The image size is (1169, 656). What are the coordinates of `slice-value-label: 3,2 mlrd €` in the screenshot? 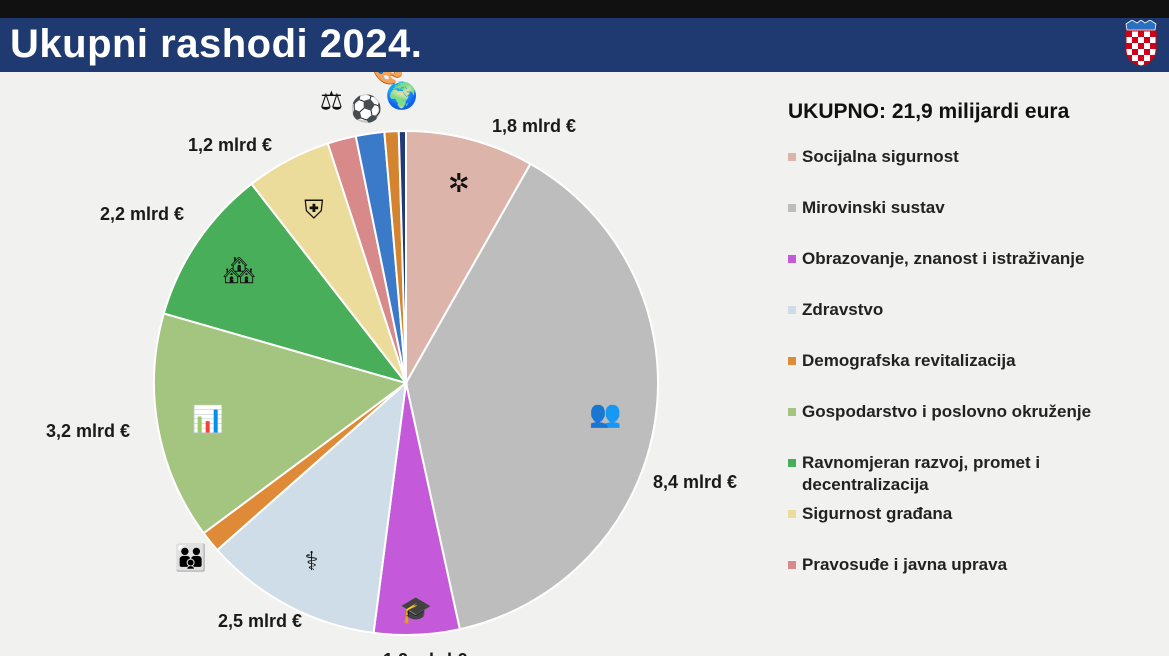 It's located at (88, 431).